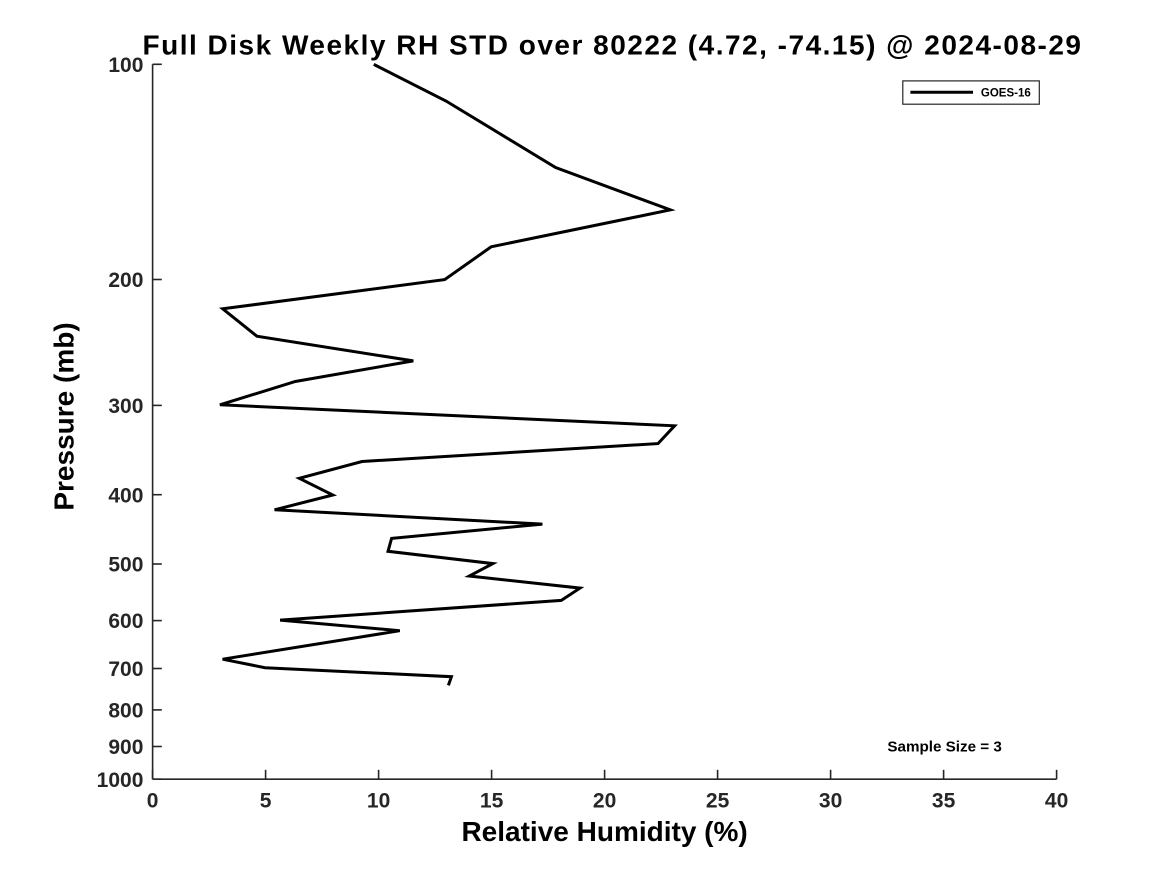 This screenshot has width=1167, height=875. Describe the element at coordinates (266, 801) in the screenshot. I see `svg-text: 5` at that location.